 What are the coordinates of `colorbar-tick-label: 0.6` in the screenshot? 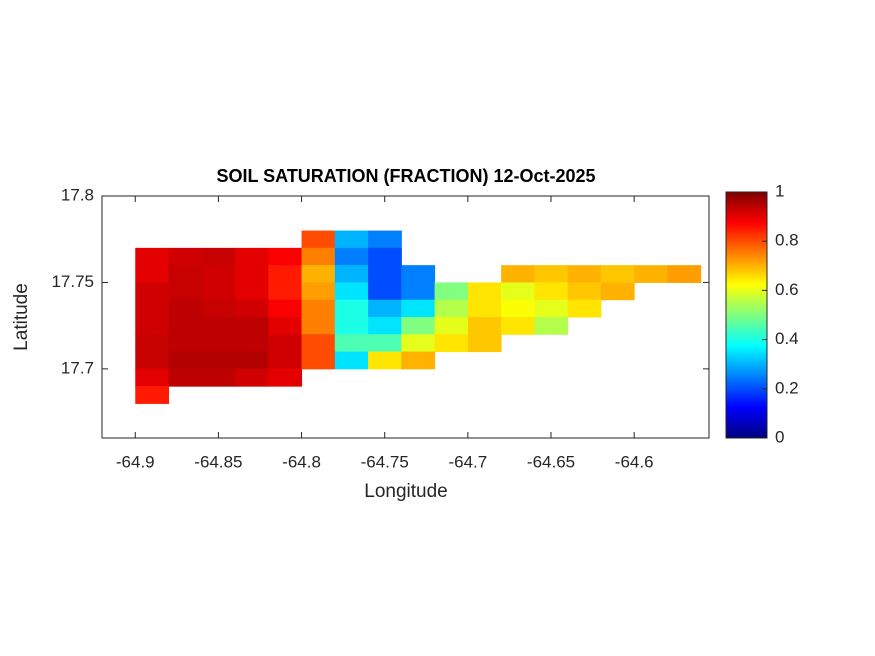 It's located at (787, 289).